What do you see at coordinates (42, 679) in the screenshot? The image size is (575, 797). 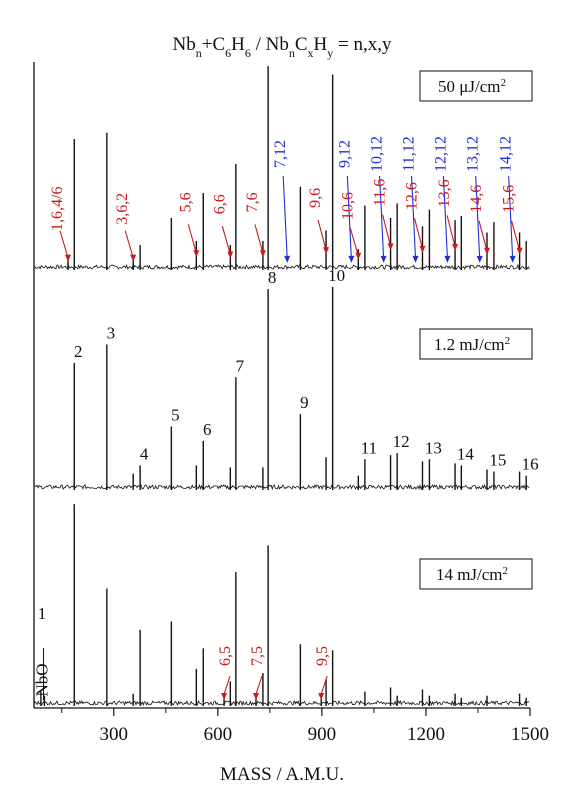 I see `nbo-label: NbO` at bounding box center [42, 679].